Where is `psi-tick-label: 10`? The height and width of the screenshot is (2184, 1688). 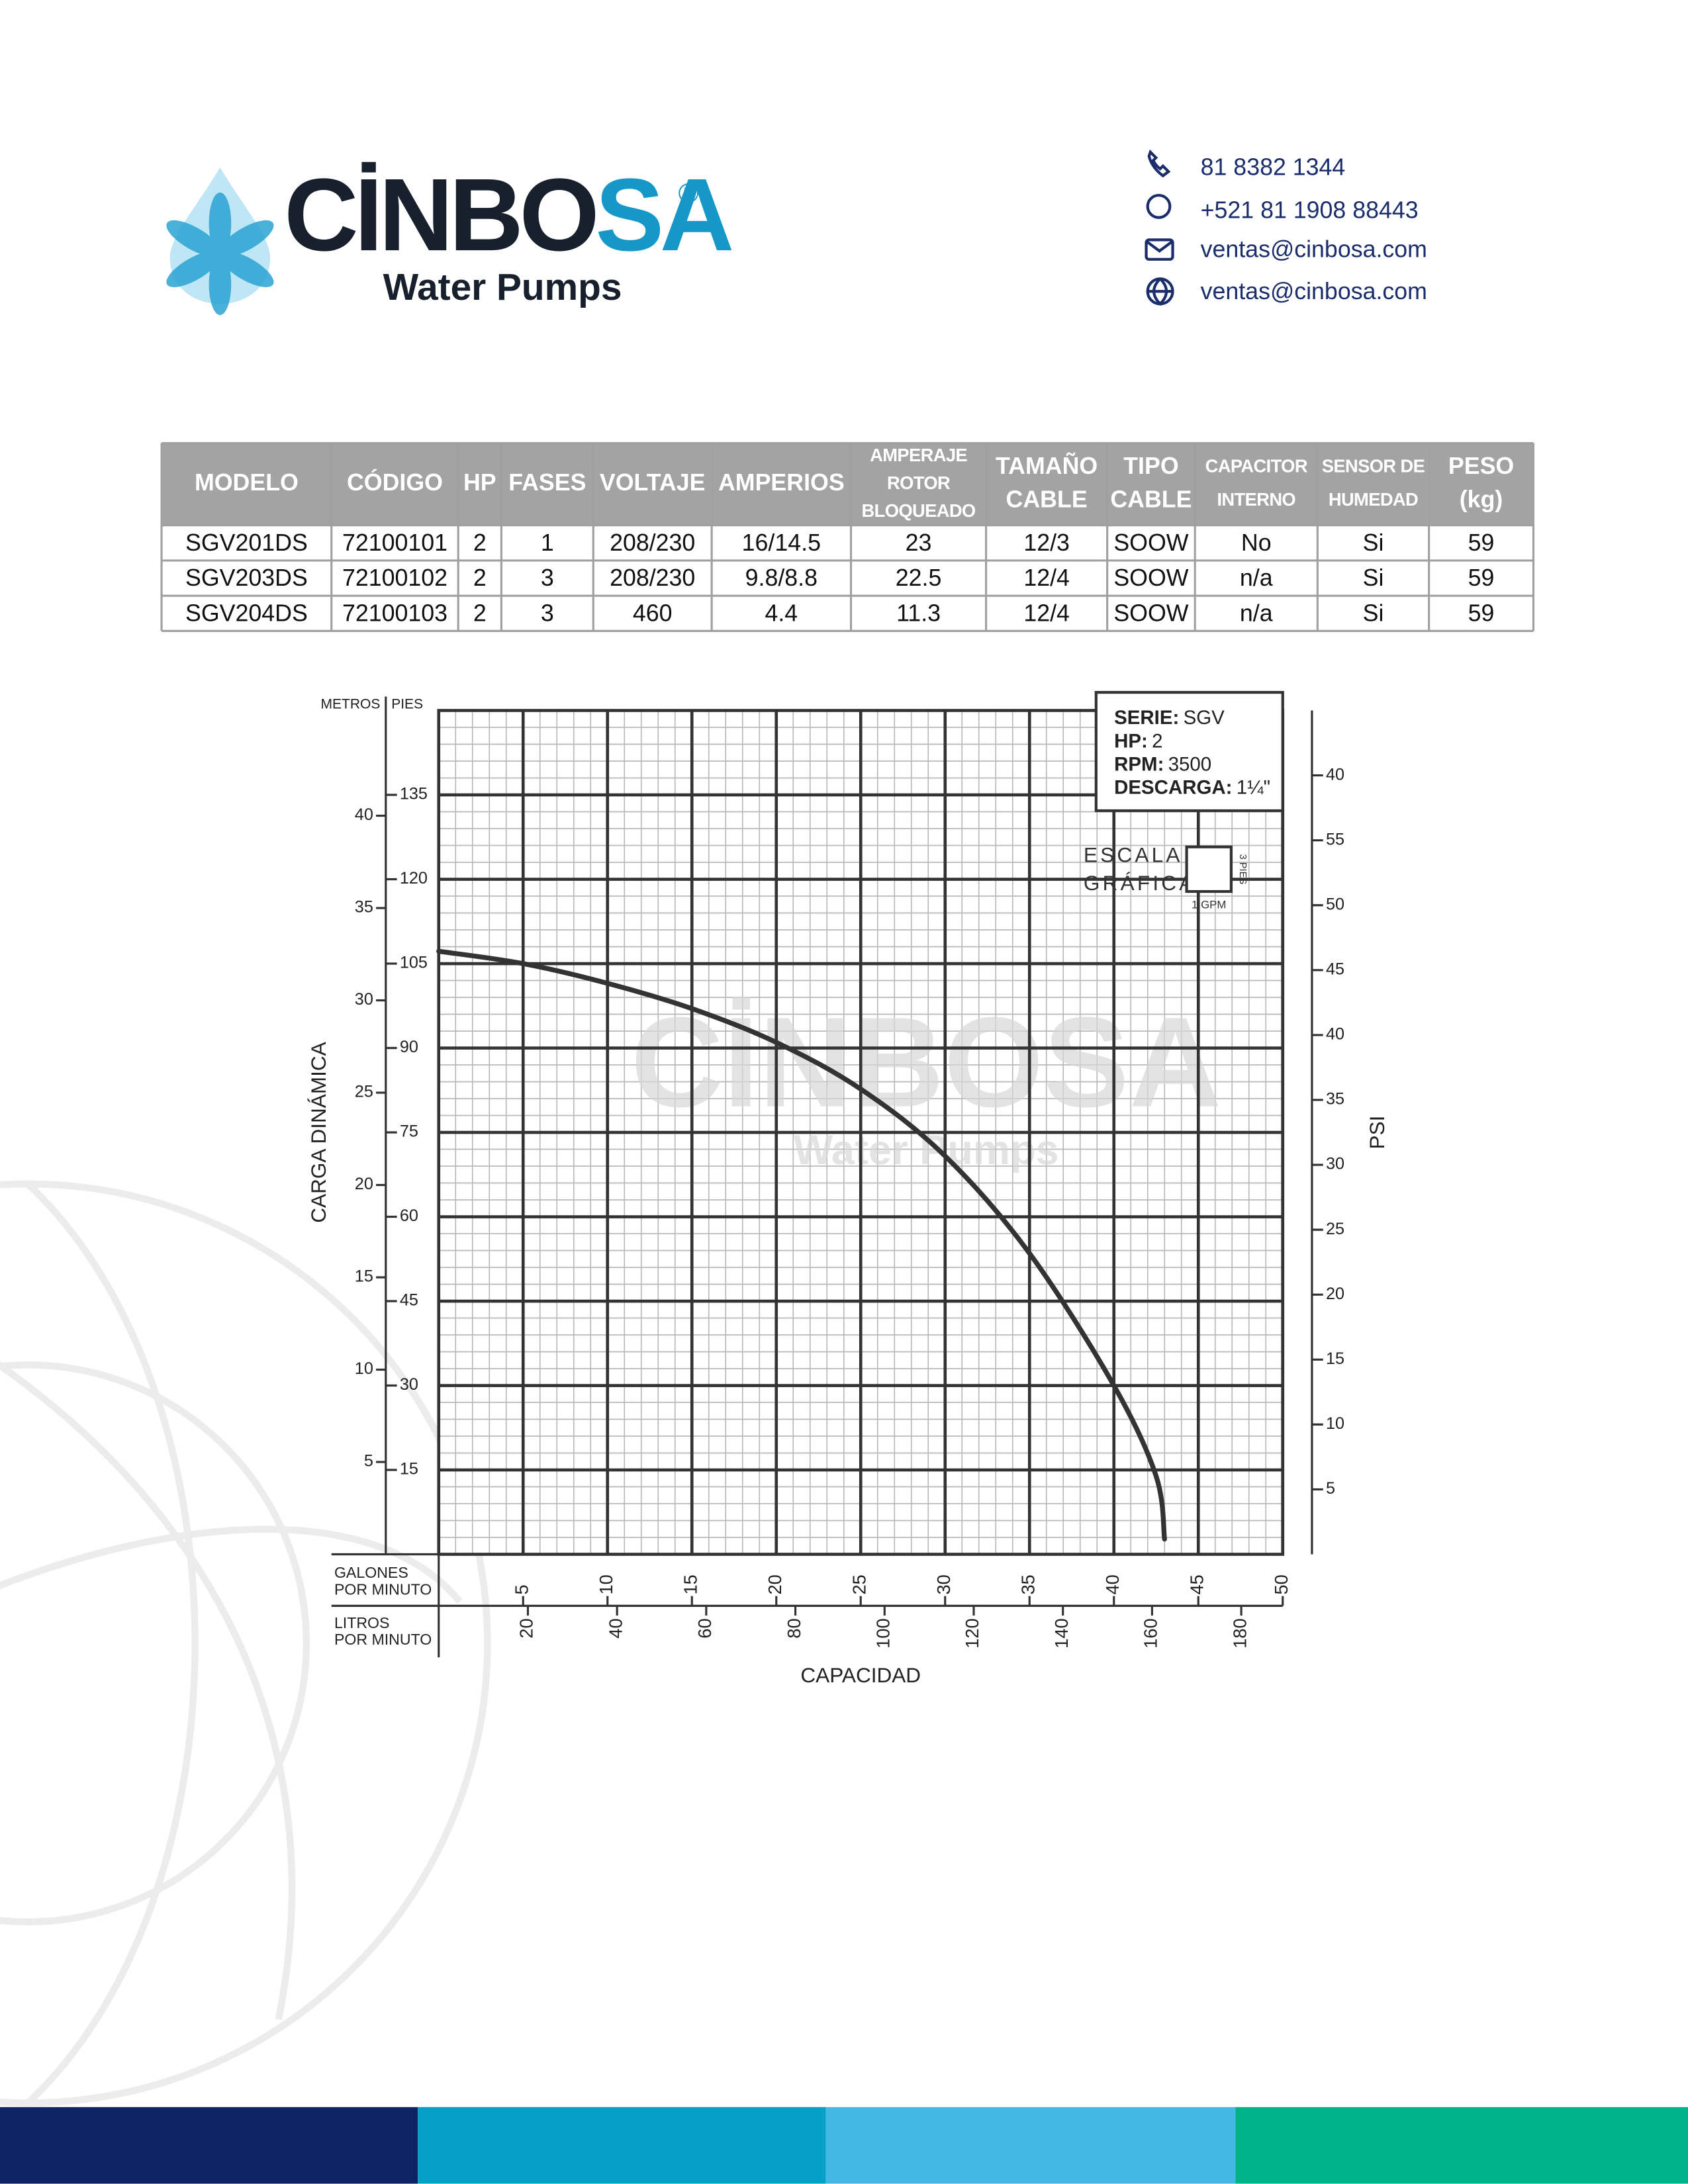 psi-tick-label: 10 is located at coordinates (1335, 1423).